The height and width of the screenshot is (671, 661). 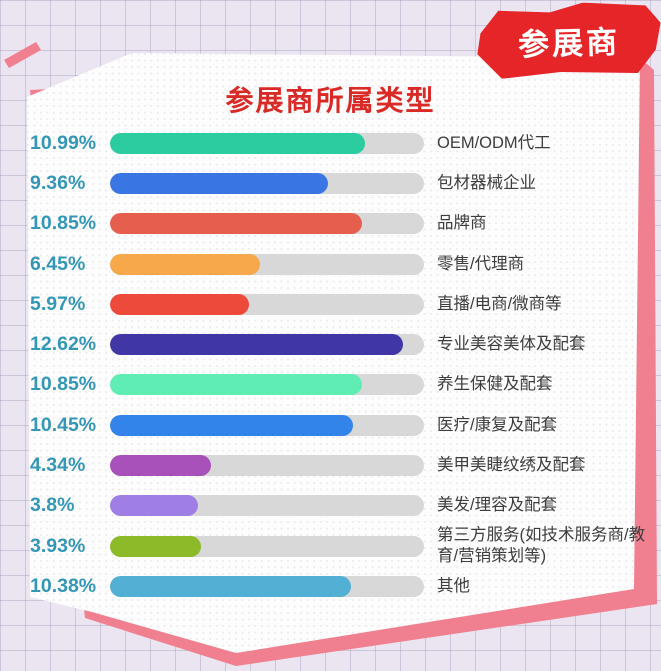 What do you see at coordinates (58, 182) in the screenshot?
I see `bar-value-label: 9.36%` at bounding box center [58, 182].